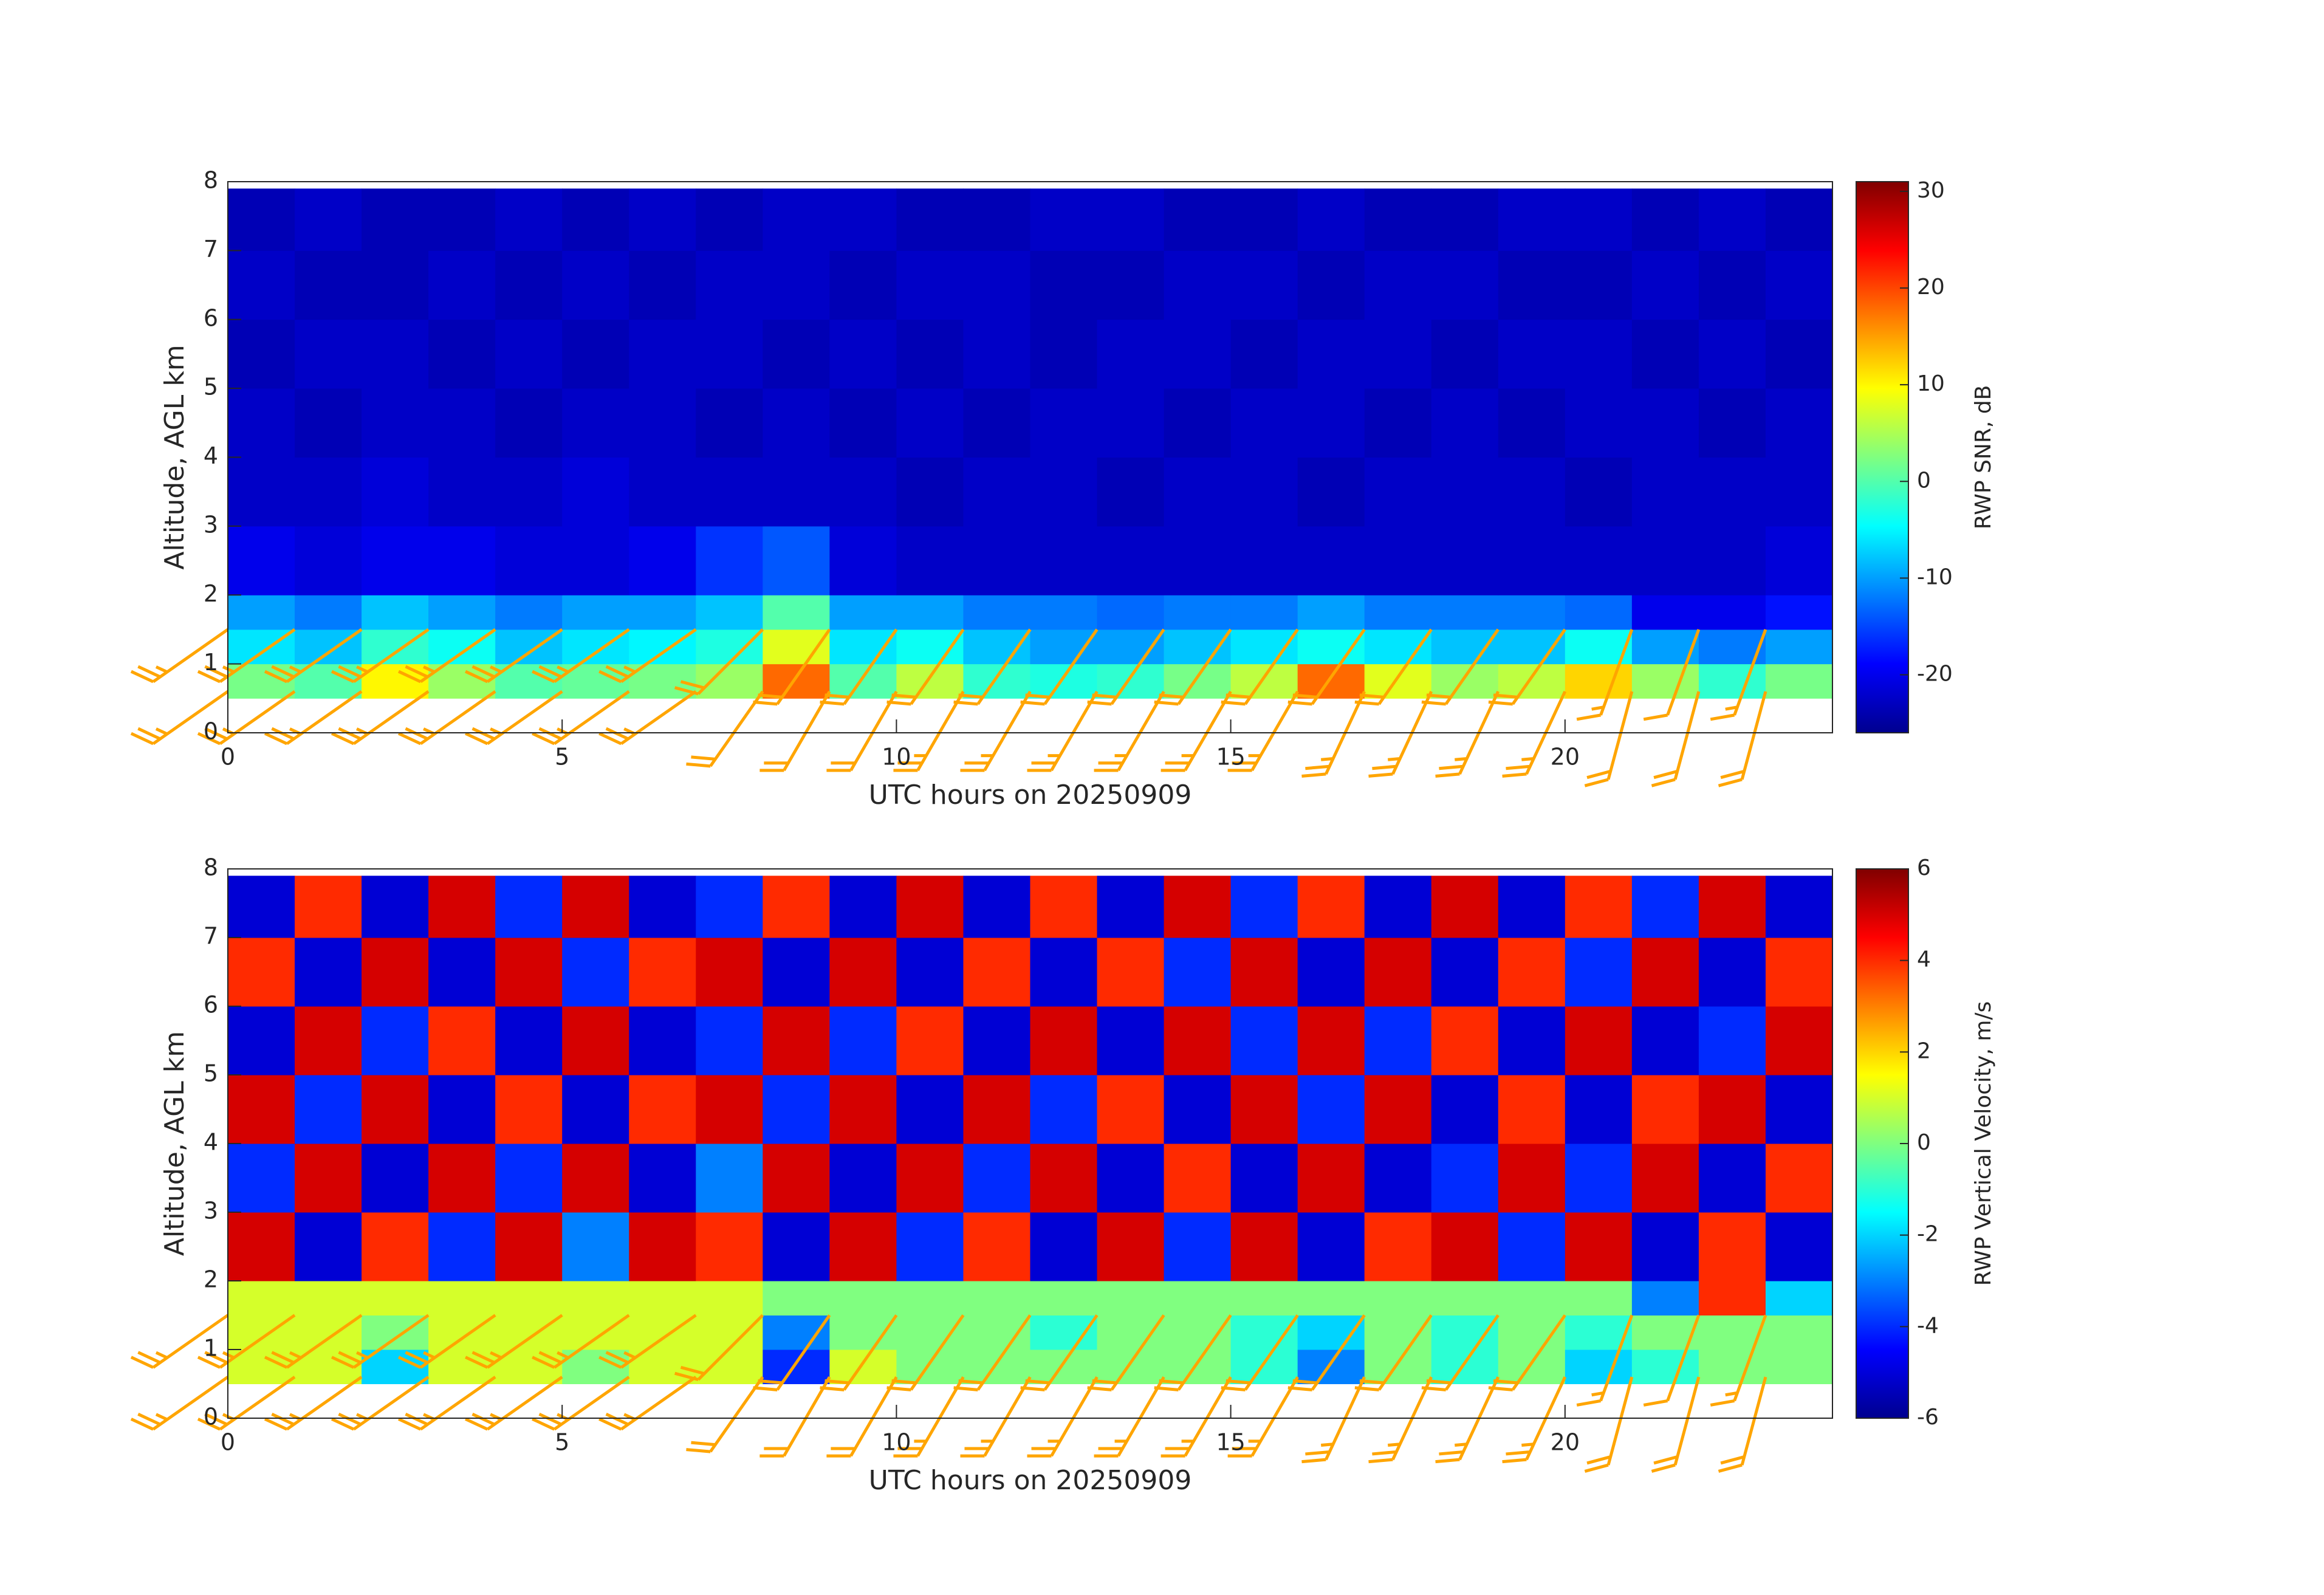 This screenshot has height=1595, width=2324. What do you see at coordinates (211, 1279) in the screenshot?
I see `y-tick-label: 2` at bounding box center [211, 1279].